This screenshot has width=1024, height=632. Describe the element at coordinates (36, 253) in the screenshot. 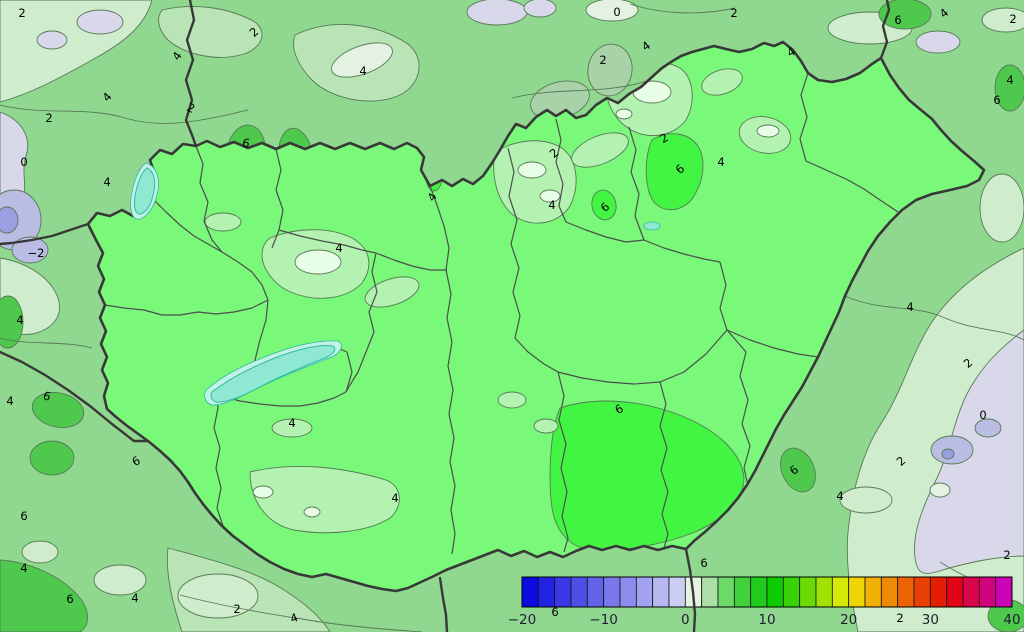

I see `contour-label: −2` at that location.